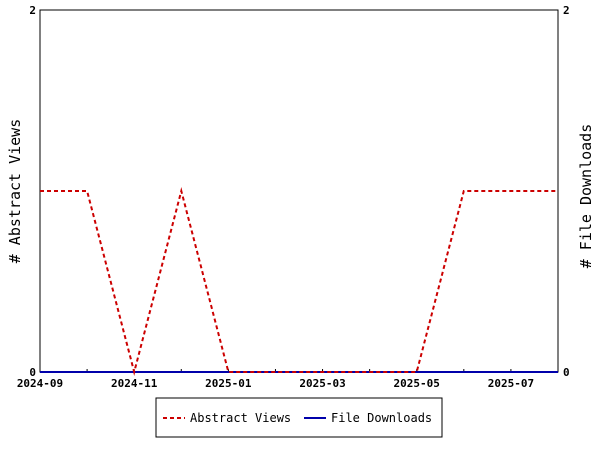 The width and height of the screenshot is (600, 450). I want to click on legend: Abstract Views File Downloads, so click(299, 417).